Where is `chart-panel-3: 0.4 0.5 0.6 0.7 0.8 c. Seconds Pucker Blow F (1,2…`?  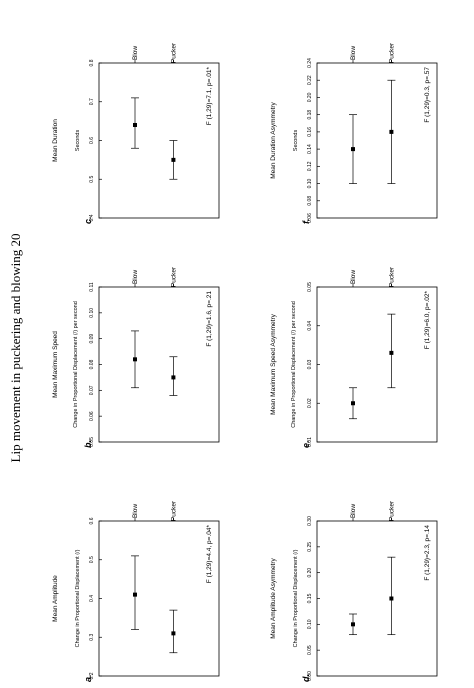
chart-panel-3: 0.4 0.5 0.6 0.7 0.8 c. Seconds Pucker Blow F (1,2… is located at coordinates (136, 133).